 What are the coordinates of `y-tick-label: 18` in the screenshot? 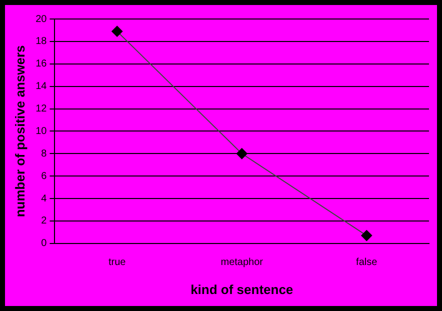 It's located at (42, 42).